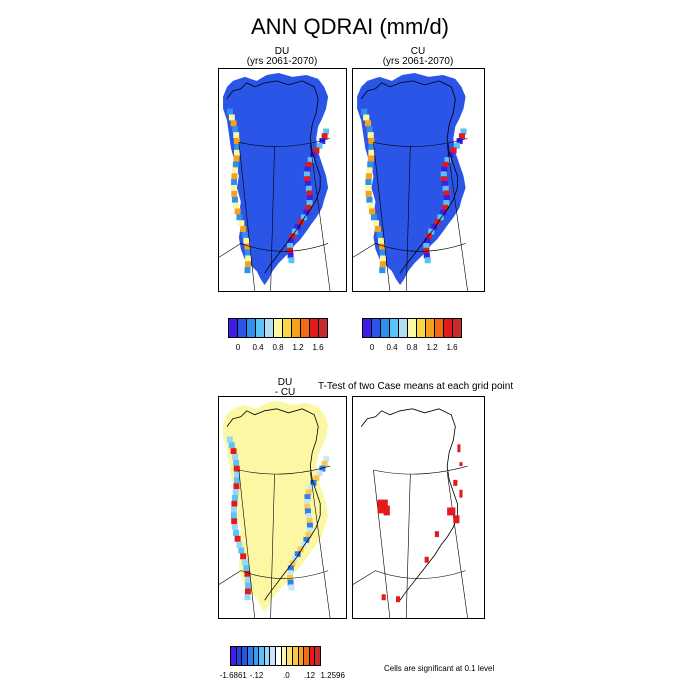  I want to click on colorbar-tick-label: 1.6, so click(318, 347).